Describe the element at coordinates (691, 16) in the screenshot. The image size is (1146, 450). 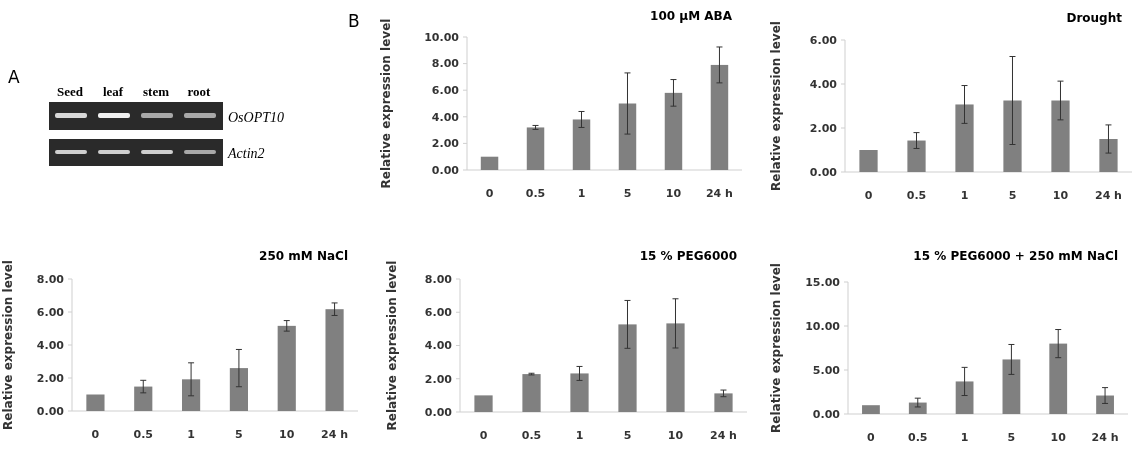
I see `chart-title: 100 μM ABA` at that location.